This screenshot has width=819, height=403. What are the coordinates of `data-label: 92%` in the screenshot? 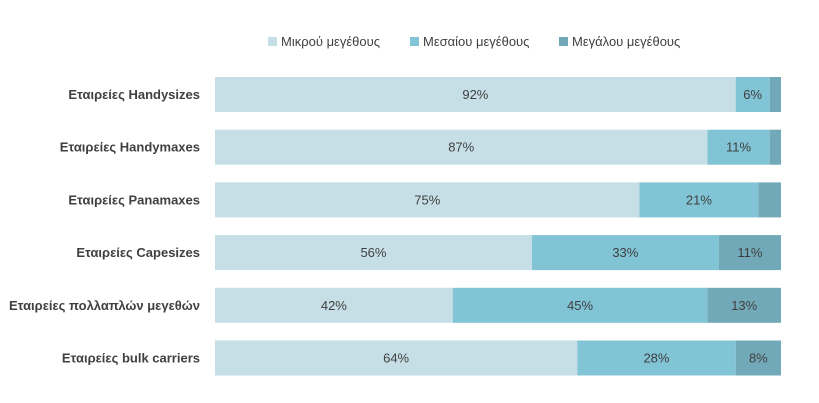 It's located at (475, 94).